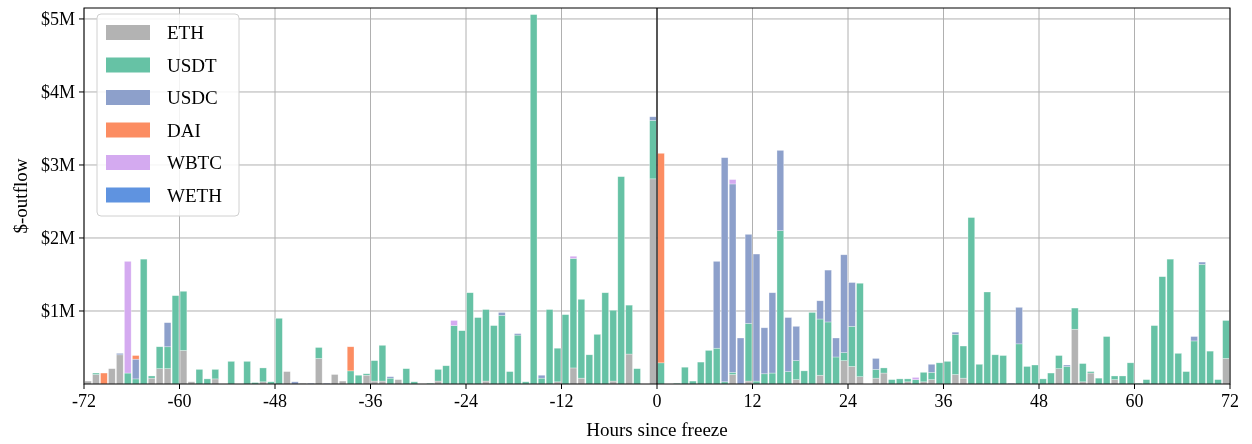 This screenshot has height=444, width=1252. I want to click on x-tick-label: -12, so click(561, 401).